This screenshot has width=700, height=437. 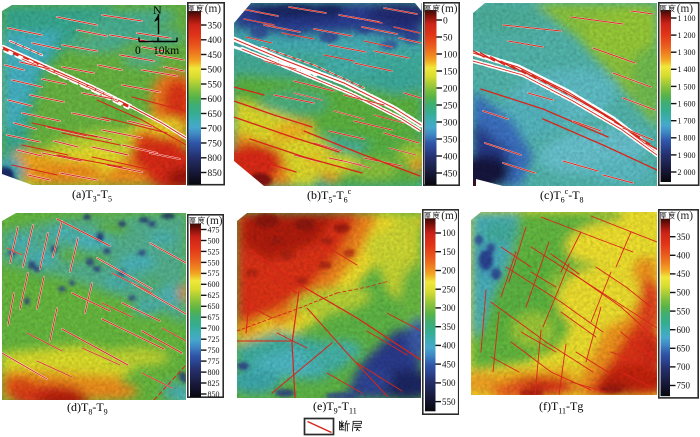 I want to click on svg-text: 1 800, so click(x=687, y=138).